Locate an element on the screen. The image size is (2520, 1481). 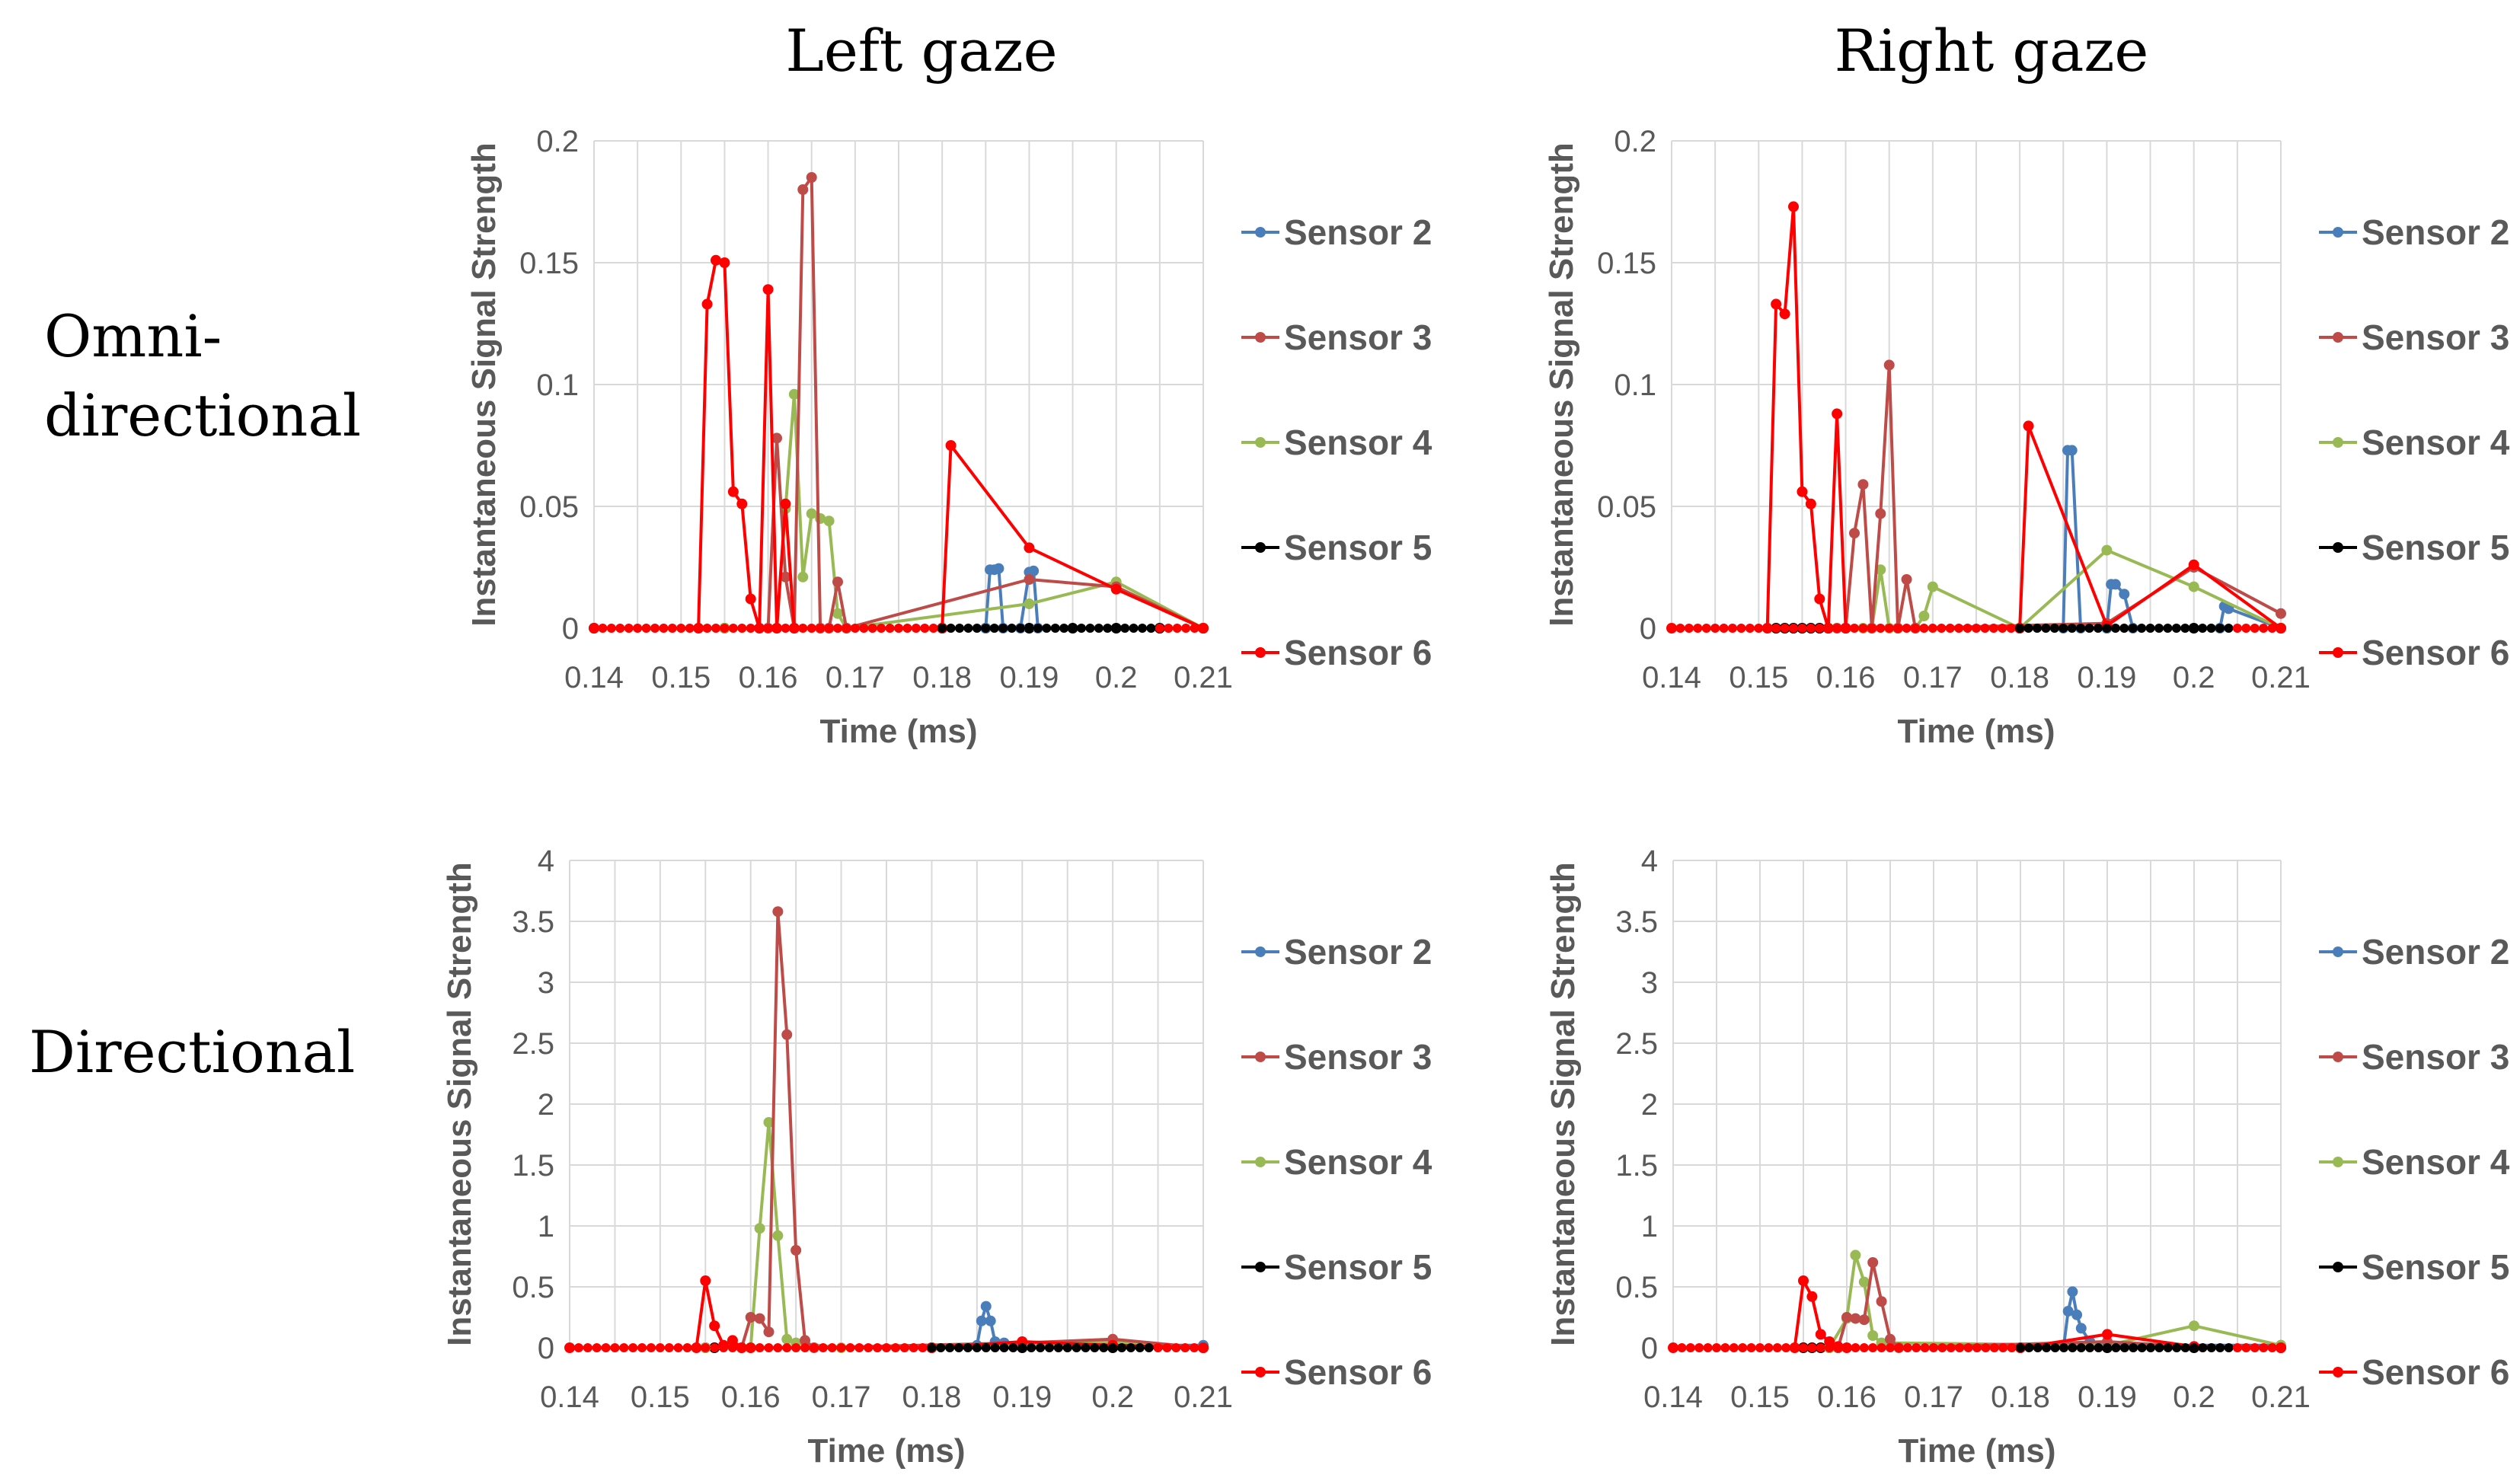
legend-label-sensor-2: Sensor 2 is located at coordinates (2435, 232).